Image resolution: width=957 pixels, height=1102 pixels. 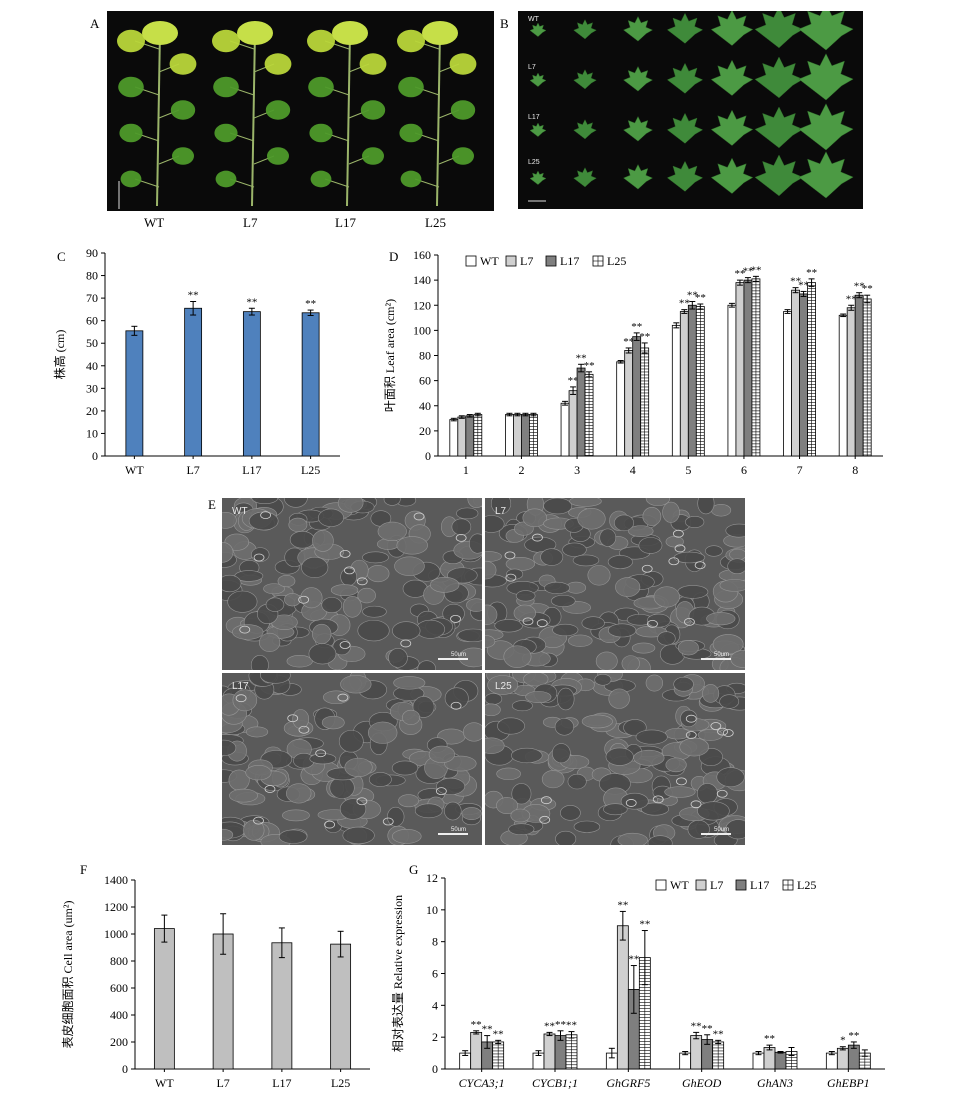 I want to click on y-tick-label: 80, so click(x=425, y=356).